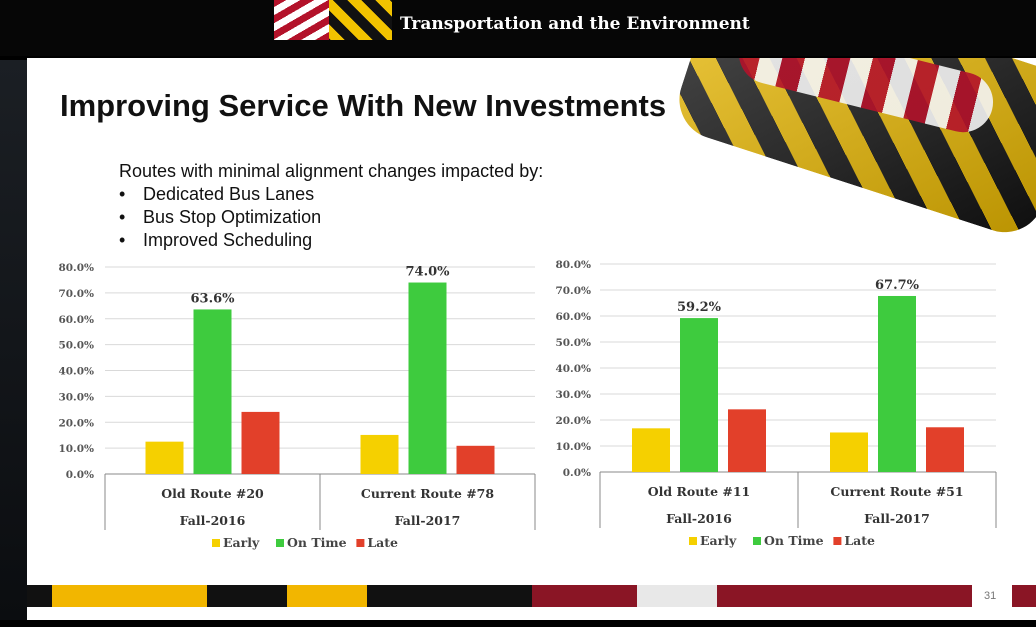 This screenshot has width=1036, height=627. What do you see at coordinates (531, 596) in the screenshot?
I see `footer-flag-band` at bounding box center [531, 596].